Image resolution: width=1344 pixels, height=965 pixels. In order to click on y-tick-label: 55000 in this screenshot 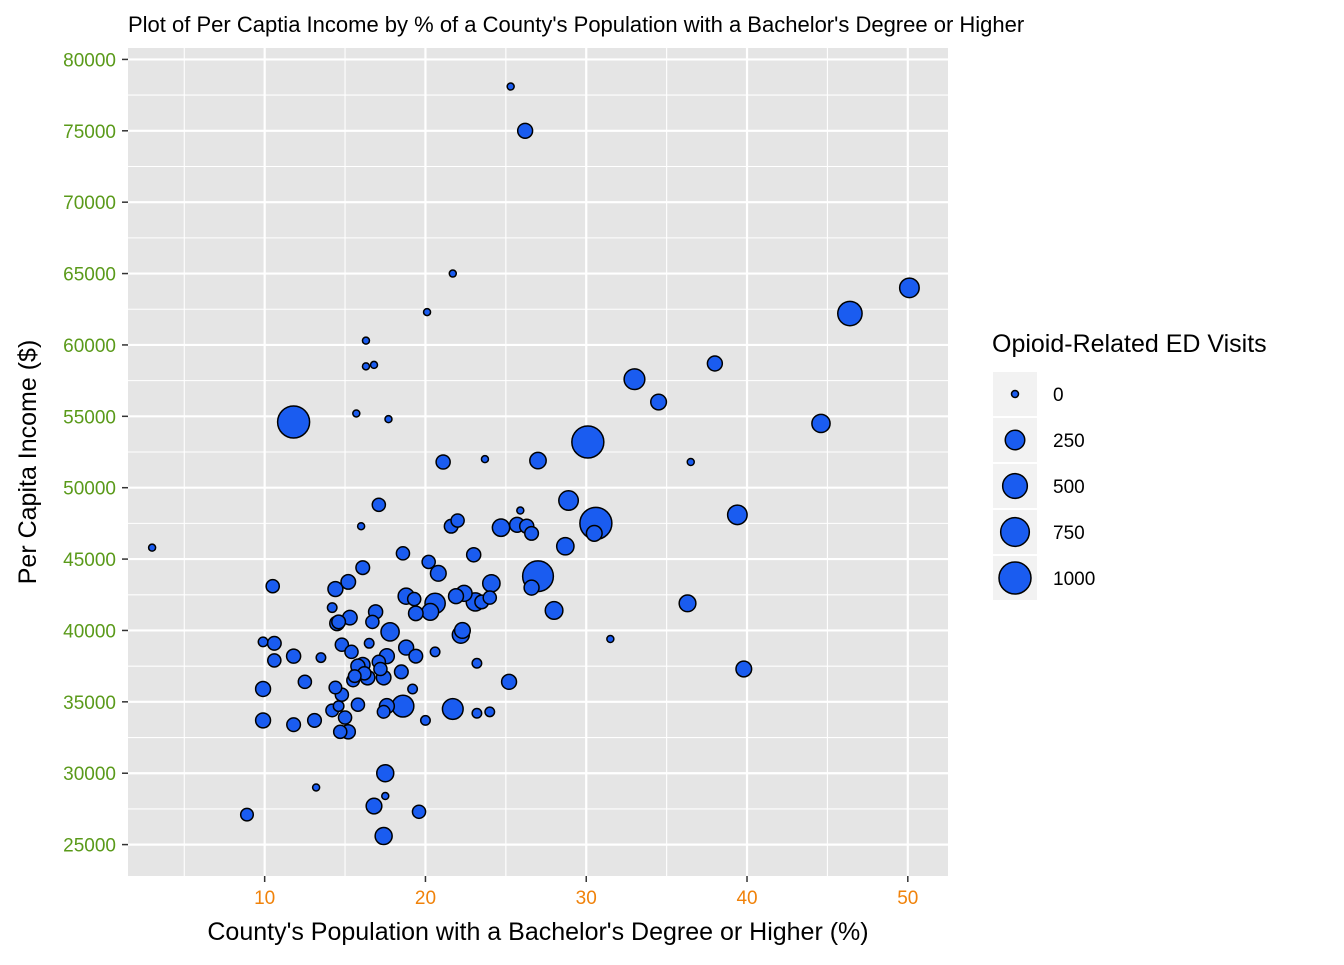, I will do `click(89, 417)`.